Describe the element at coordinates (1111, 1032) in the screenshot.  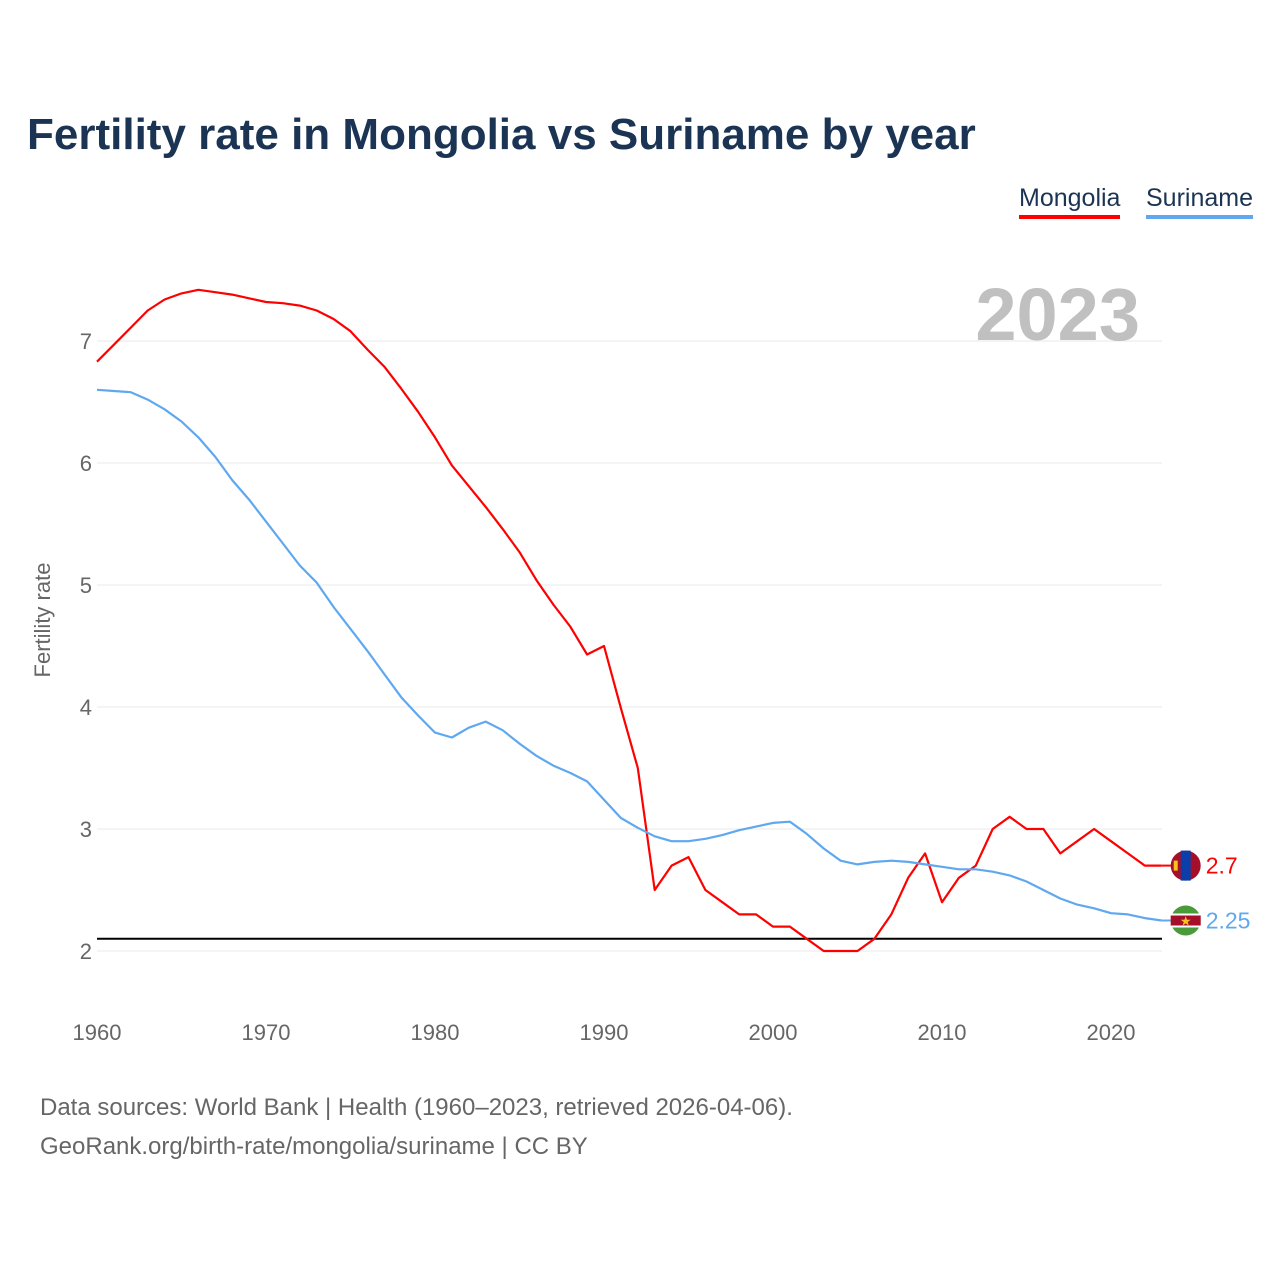
I see `x-tick-label: 2020` at that location.